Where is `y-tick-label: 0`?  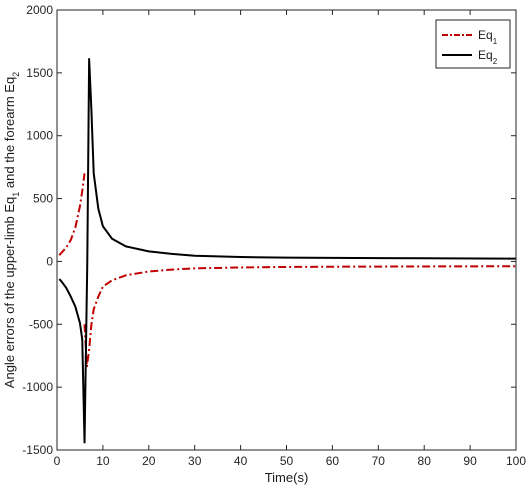
y-tick-label: 0 is located at coordinates (49, 261).